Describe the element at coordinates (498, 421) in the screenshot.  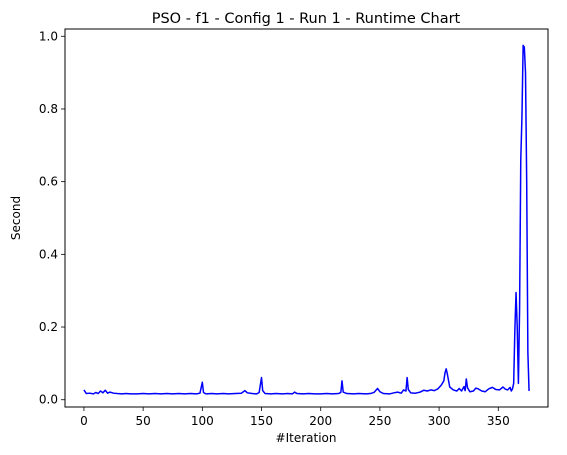
I see `x-tick-label: 350` at that location.